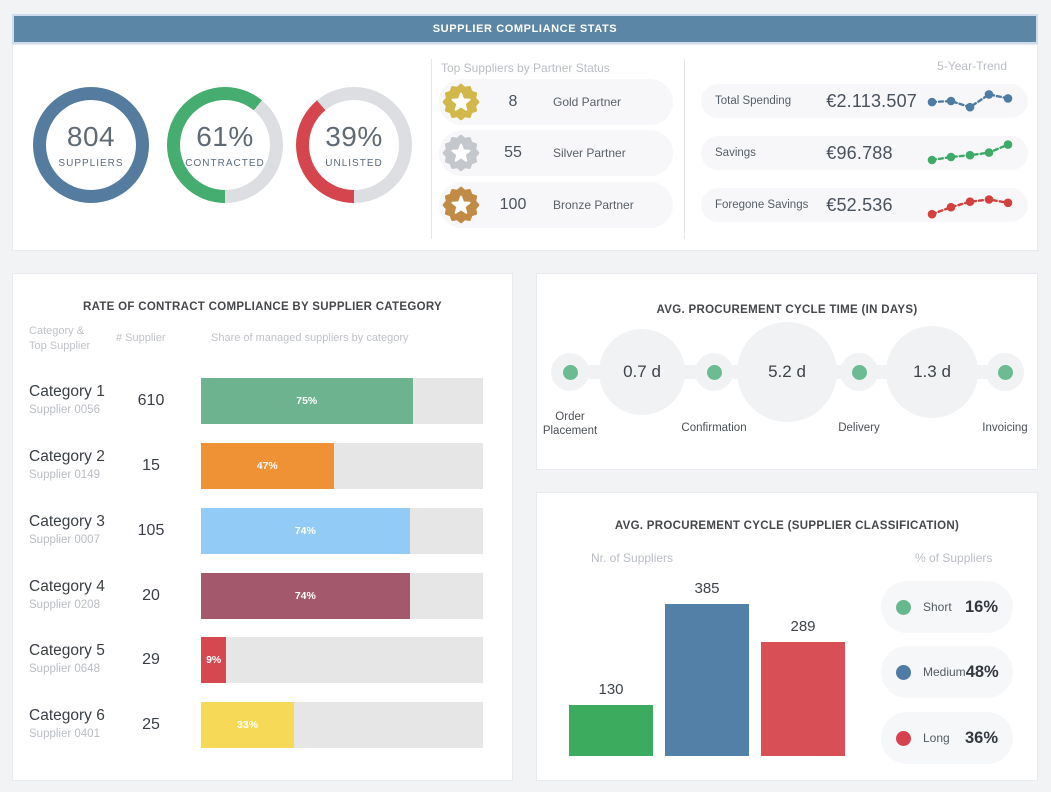 The width and height of the screenshot is (1051, 792). I want to click on category-1-row: Category 1 Supplier 0056 610 75%, so click(262, 401).